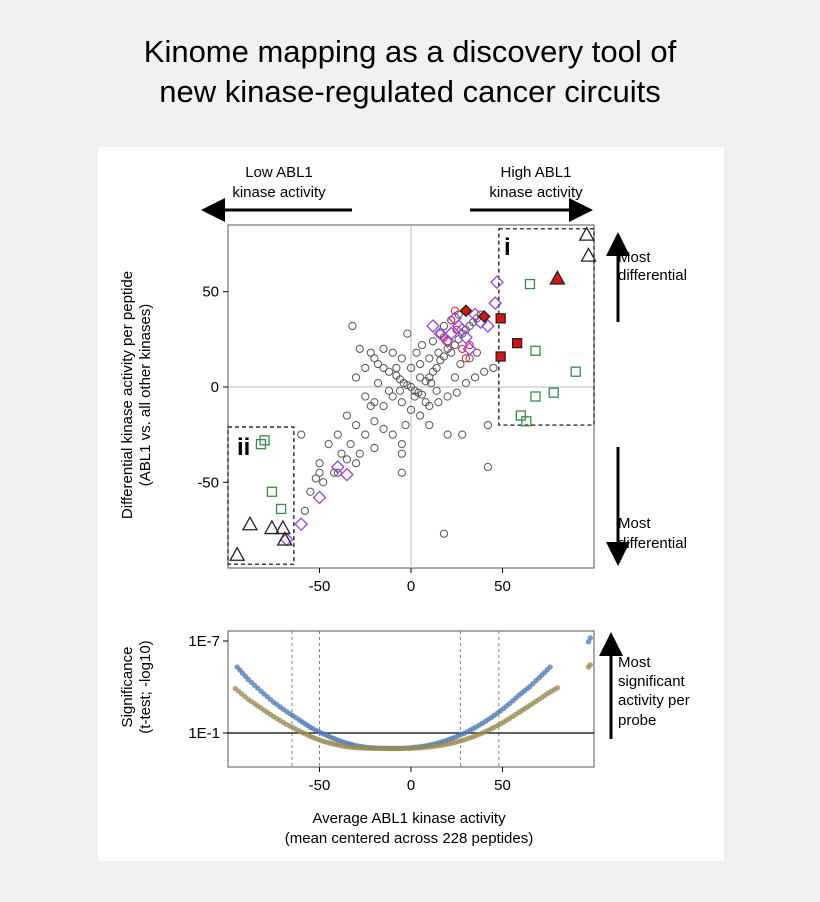  What do you see at coordinates (484, 316) in the screenshot?
I see `point-red-diamonds` at bounding box center [484, 316].